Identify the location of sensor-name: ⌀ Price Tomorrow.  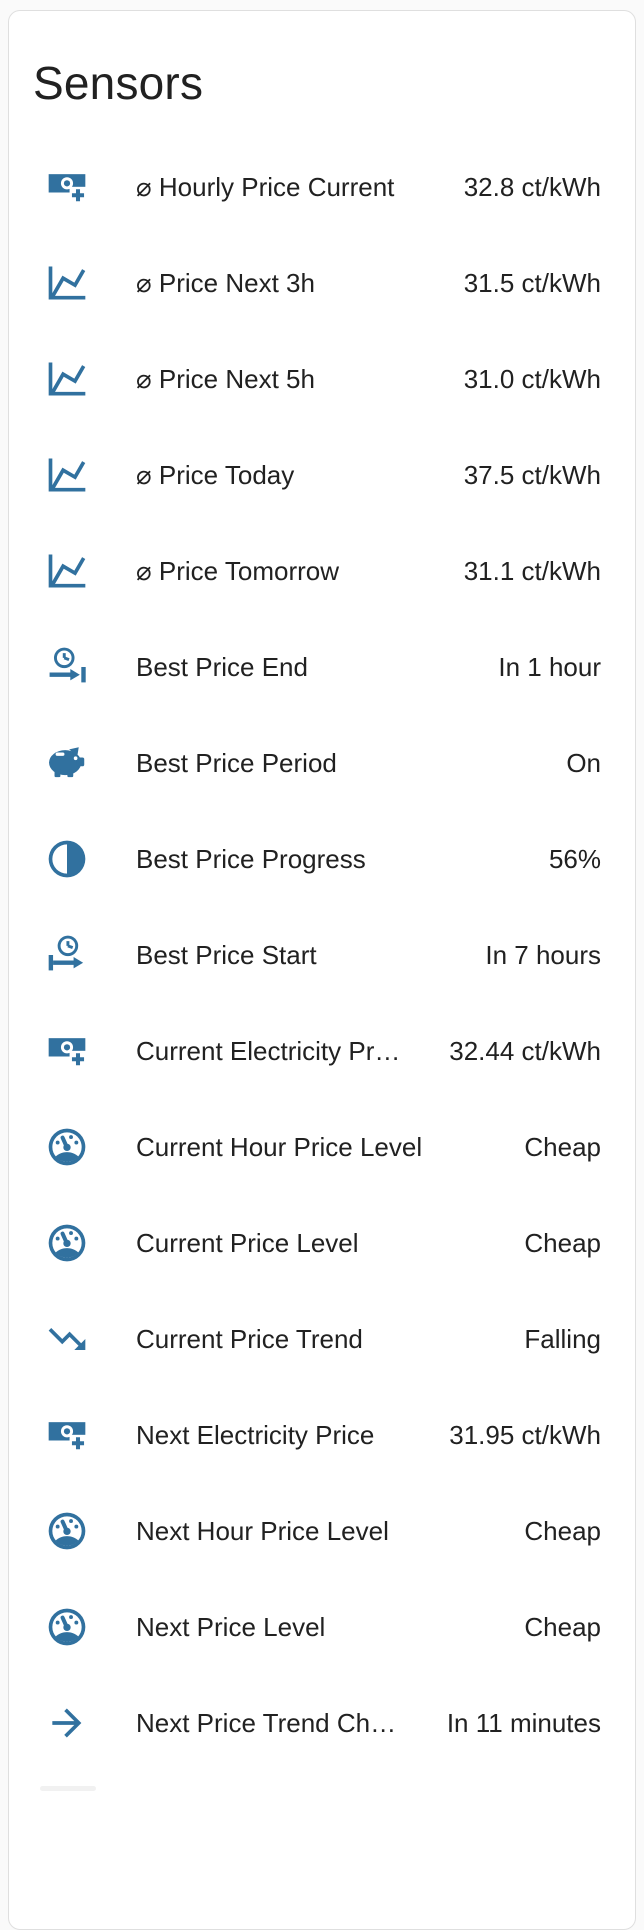
(237, 570).